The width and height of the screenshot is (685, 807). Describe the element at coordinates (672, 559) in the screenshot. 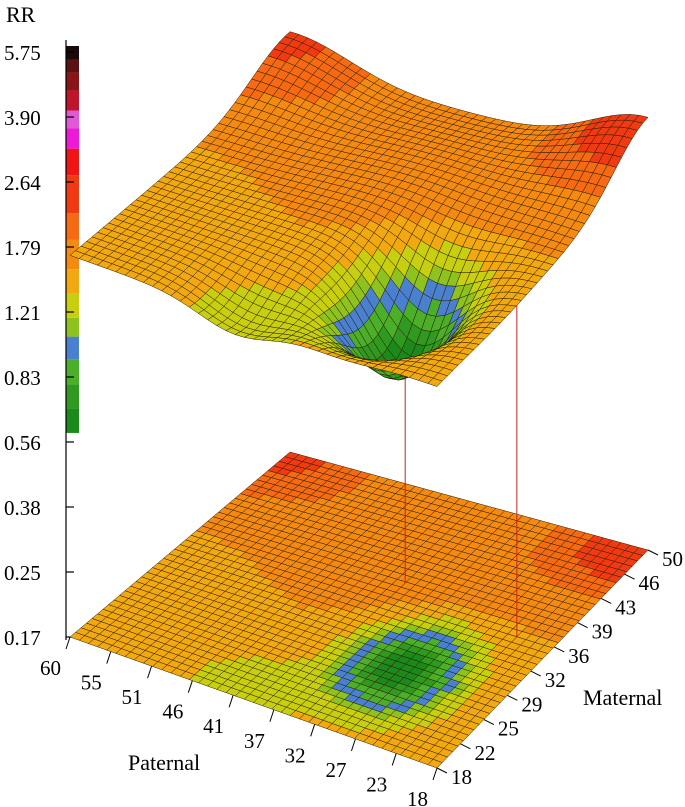

I see `maternal-tick-label: 50` at that location.